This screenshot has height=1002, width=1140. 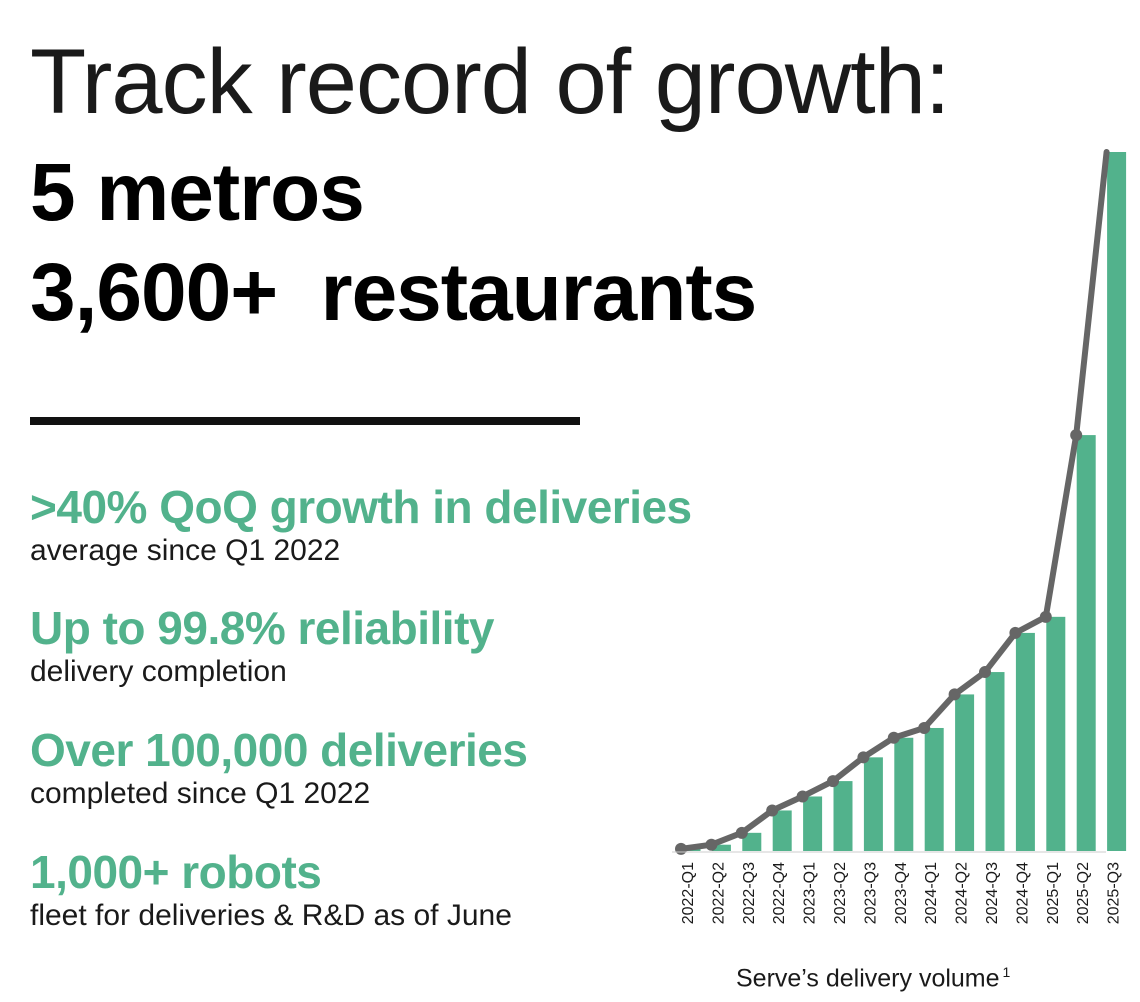 I want to click on stat-growth-head: >40% QoQ growth in deliveries, so click(x=361, y=507).